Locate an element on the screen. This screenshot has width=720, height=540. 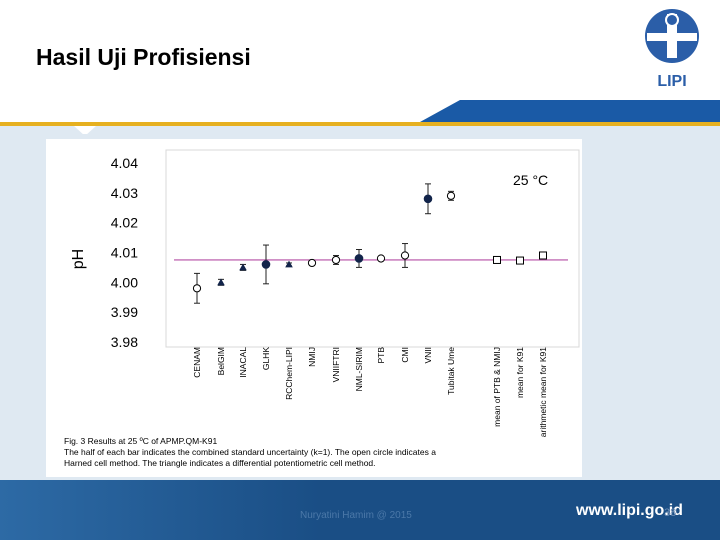
x-tick-label: VNII is located at coordinates (428, 355).